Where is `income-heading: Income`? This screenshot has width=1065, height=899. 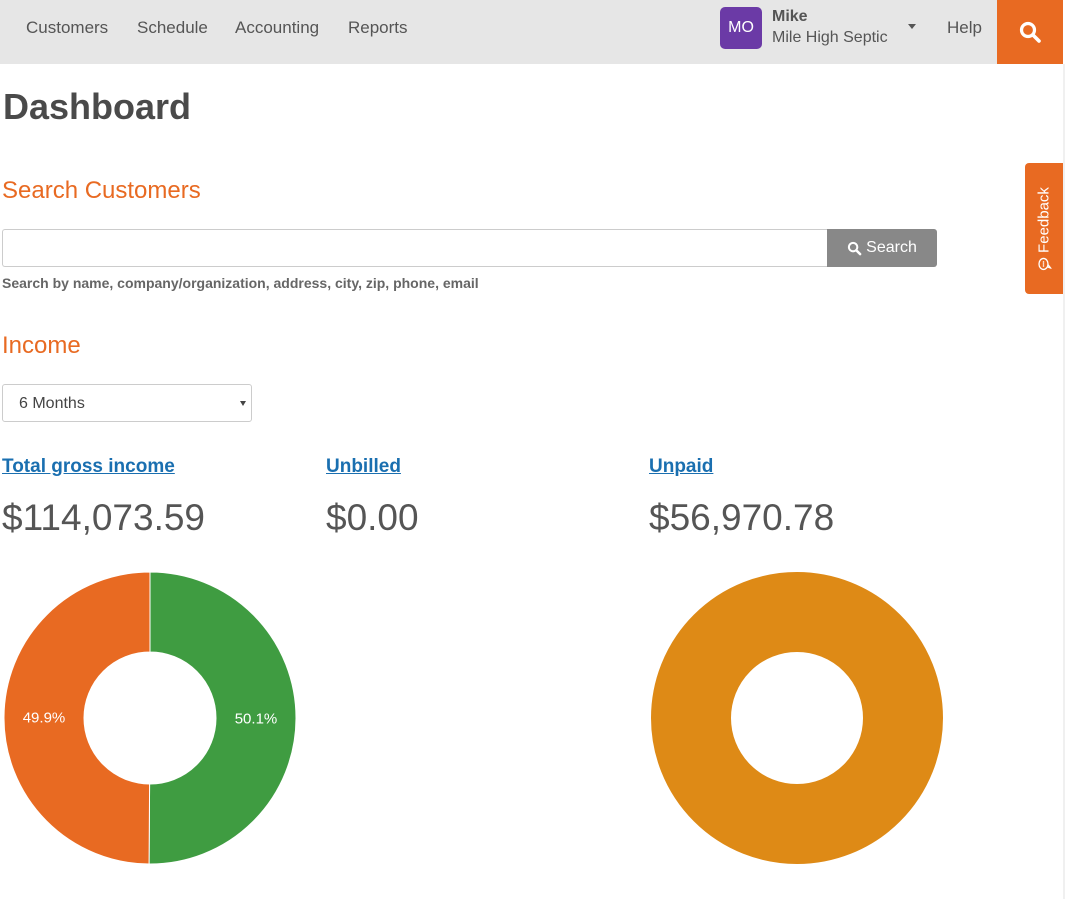 income-heading: Income is located at coordinates (41, 345).